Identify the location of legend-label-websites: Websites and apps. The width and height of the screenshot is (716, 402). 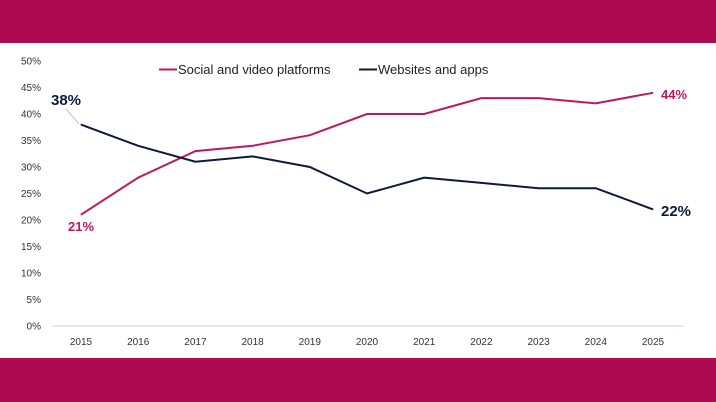
(433, 69).